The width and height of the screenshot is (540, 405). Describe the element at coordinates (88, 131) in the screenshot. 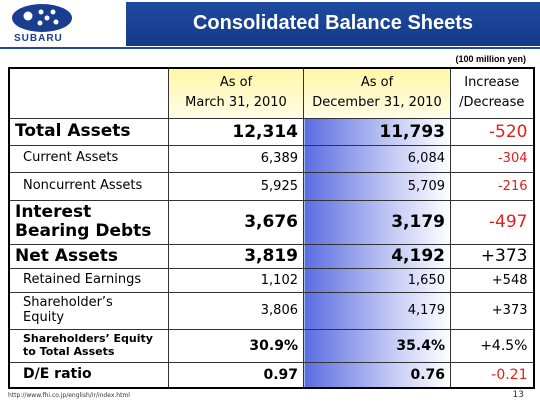

I see `row-label: Total Assets` at that location.